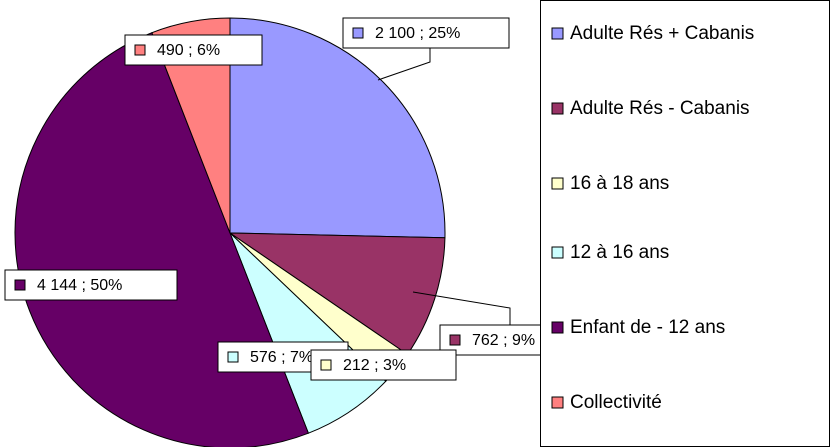  I want to click on data-label: 576 ; 7%, so click(281, 357).